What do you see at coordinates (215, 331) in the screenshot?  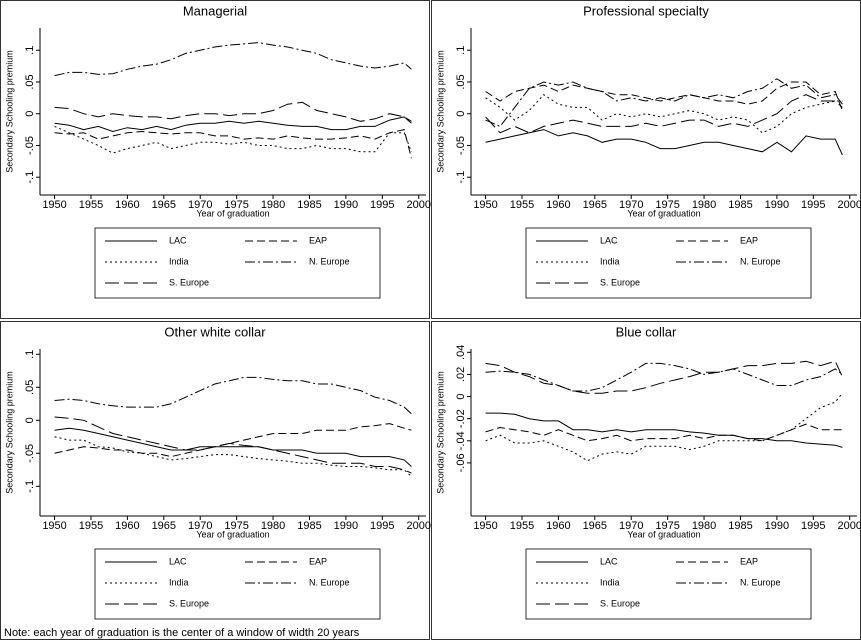 I see `chart-title: Other white collar` at bounding box center [215, 331].